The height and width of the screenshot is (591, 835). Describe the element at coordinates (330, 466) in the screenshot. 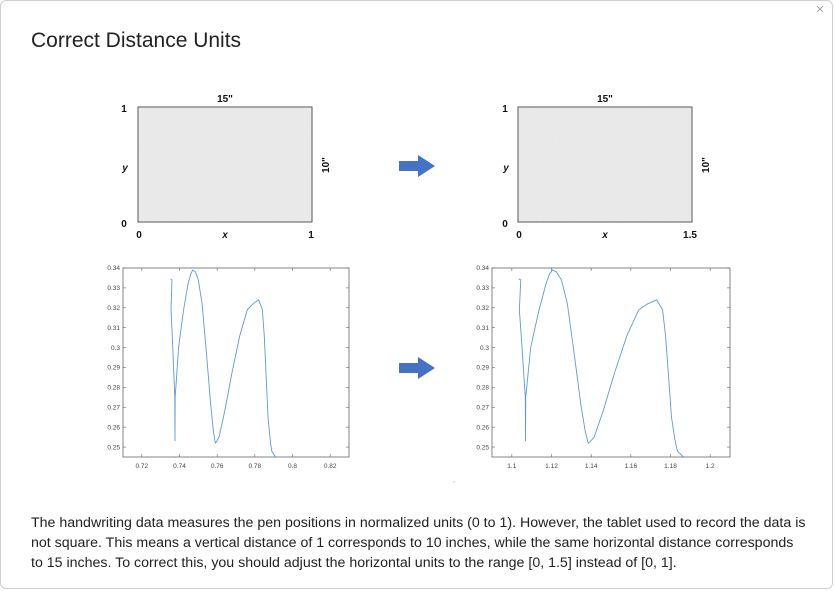

I see `x-tick-label: 0.82` at that location.